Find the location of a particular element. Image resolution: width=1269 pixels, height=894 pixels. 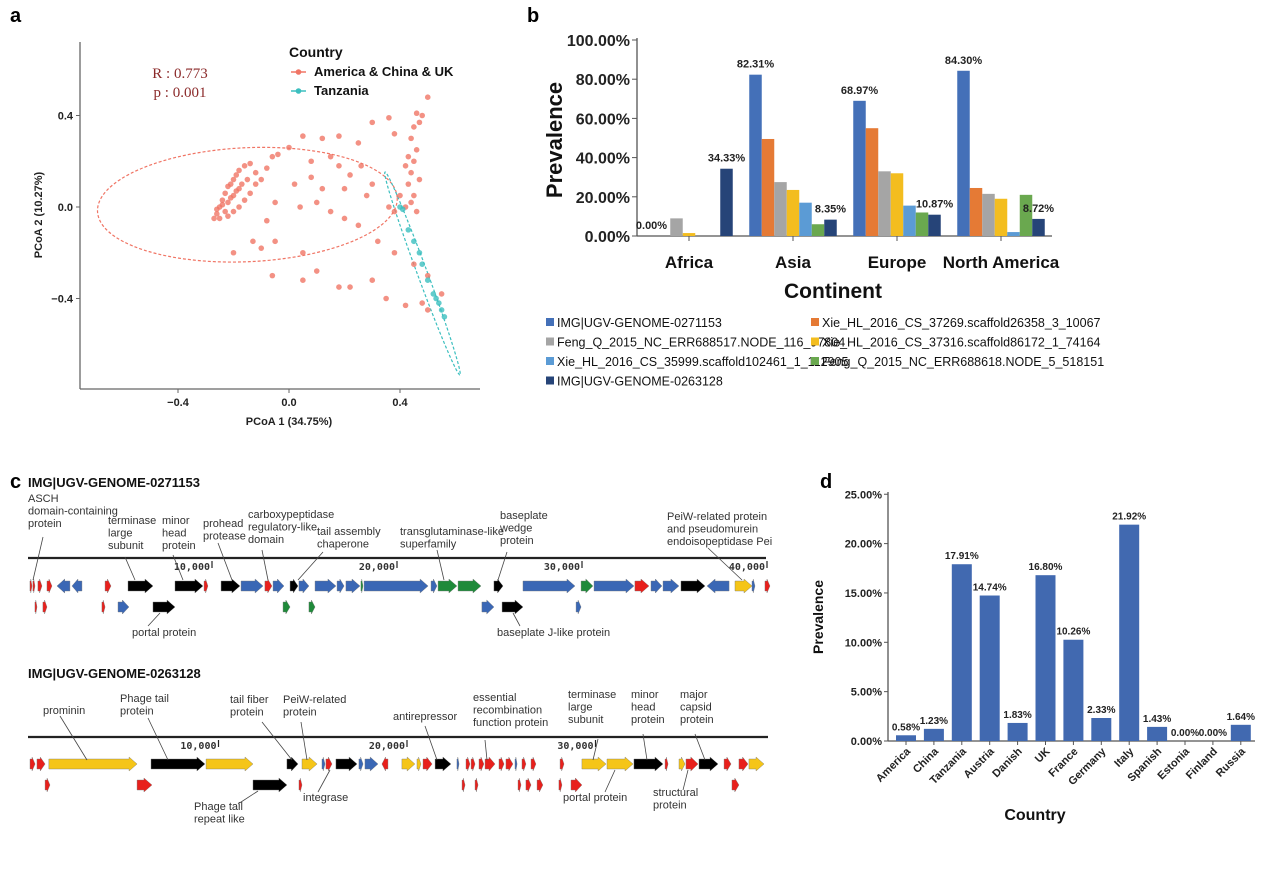

gene-annotation: PeiW-related protein is located at coordinates (314, 706).